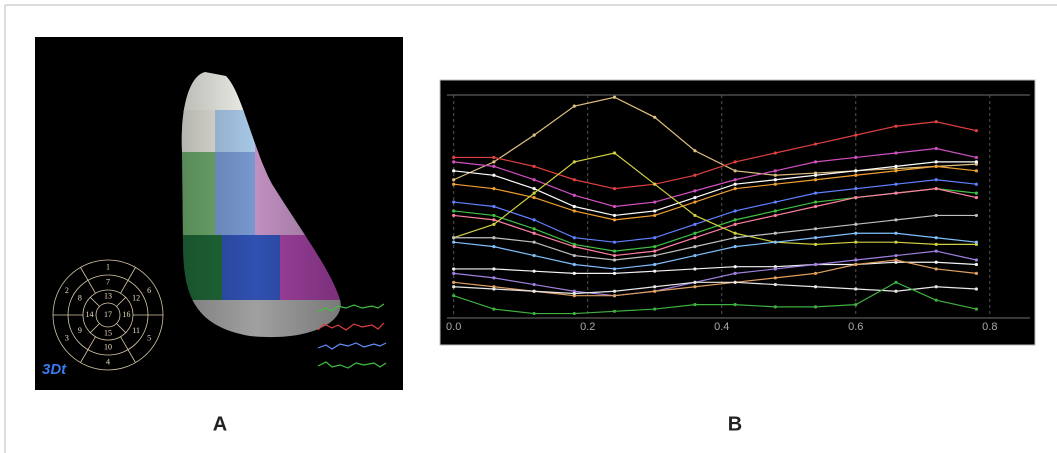  Describe the element at coordinates (108, 295) in the screenshot. I see `segment-label: 13` at that location.